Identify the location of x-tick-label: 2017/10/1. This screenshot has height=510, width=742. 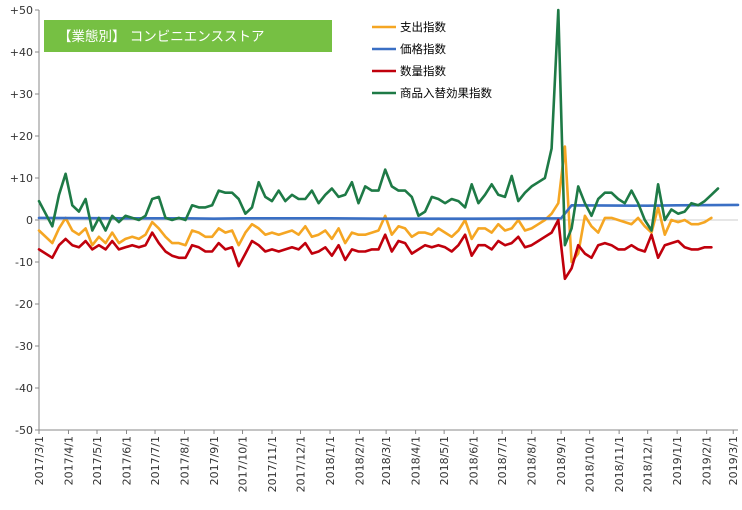
(243, 464).